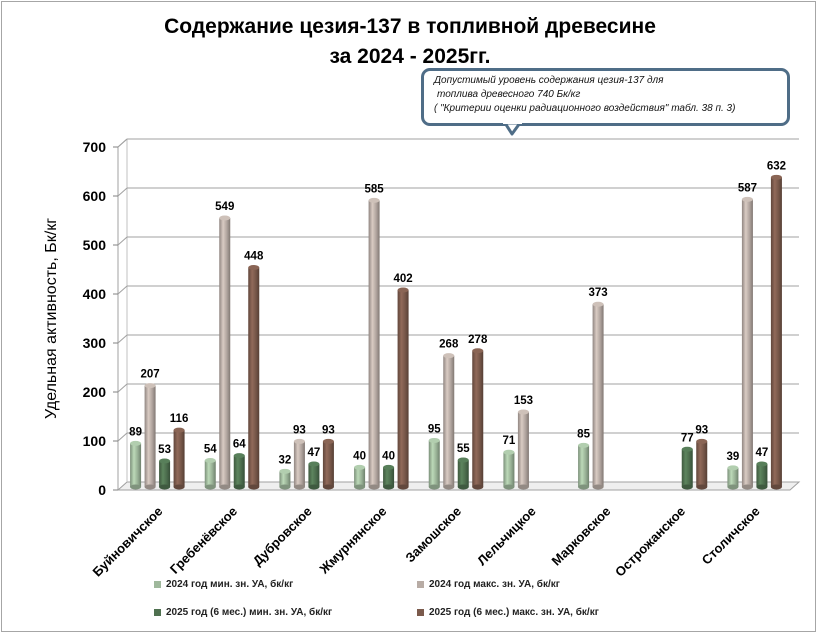  What do you see at coordinates (282, 536) in the screenshot?
I see `x-tick-label: Дубровское` at bounding box center [282, 536].